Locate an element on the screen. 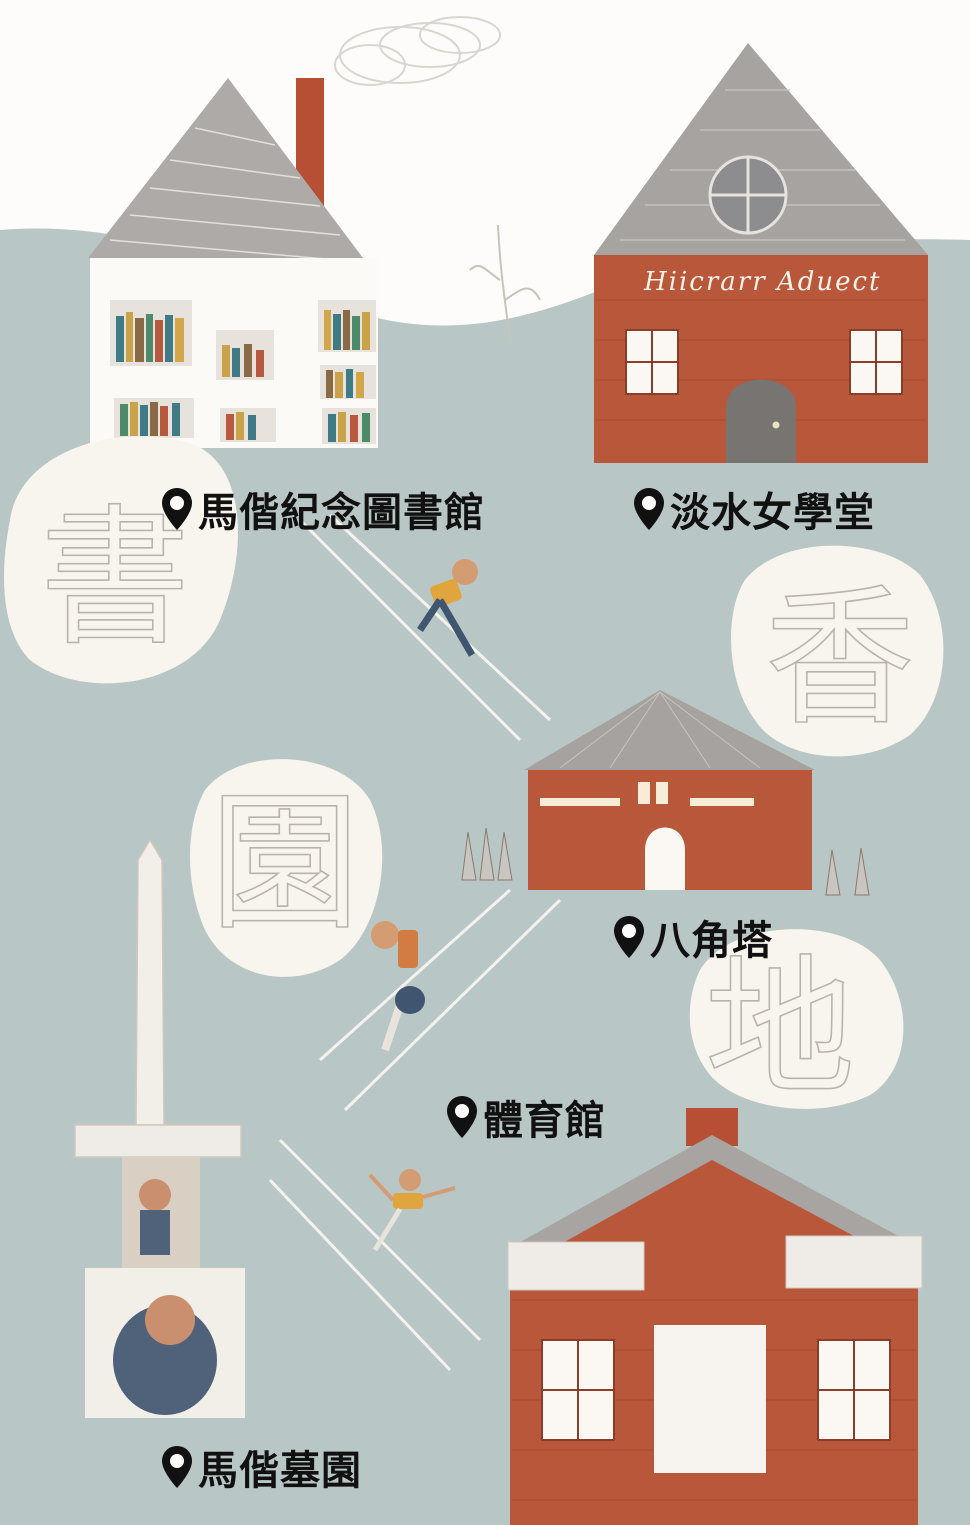 This screenshot has width=970, height=1525. location-cemetery: 馬偕墓園 is located at coordinates (261, 1467).